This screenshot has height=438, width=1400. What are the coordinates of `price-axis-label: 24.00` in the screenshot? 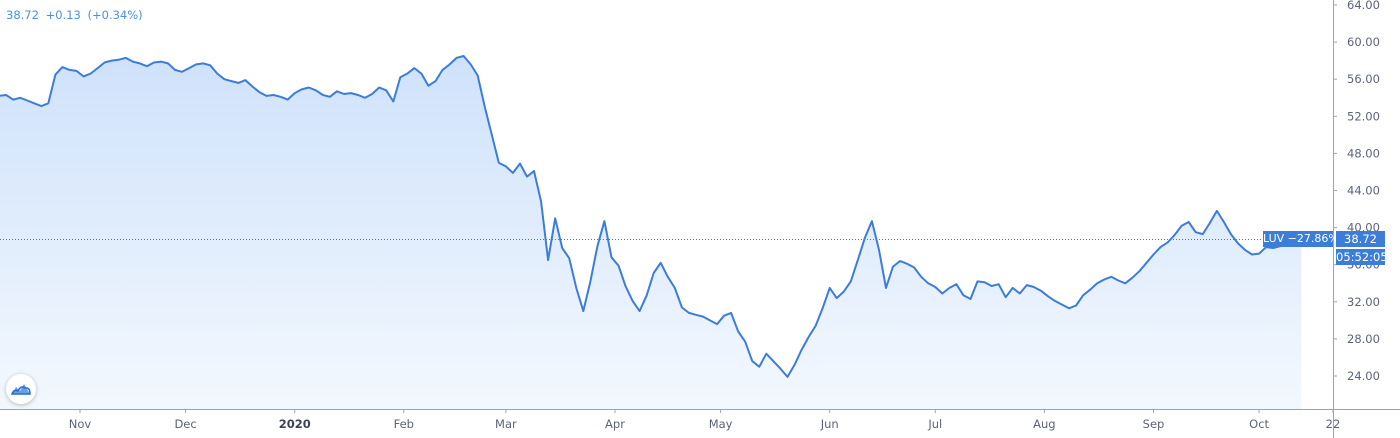 It's located at (1363, 376).